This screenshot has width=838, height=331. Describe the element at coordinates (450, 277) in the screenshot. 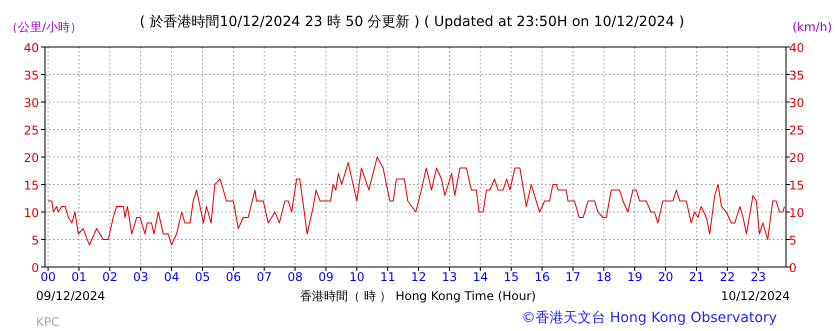

I see `x-tick-label: 13` at that location.